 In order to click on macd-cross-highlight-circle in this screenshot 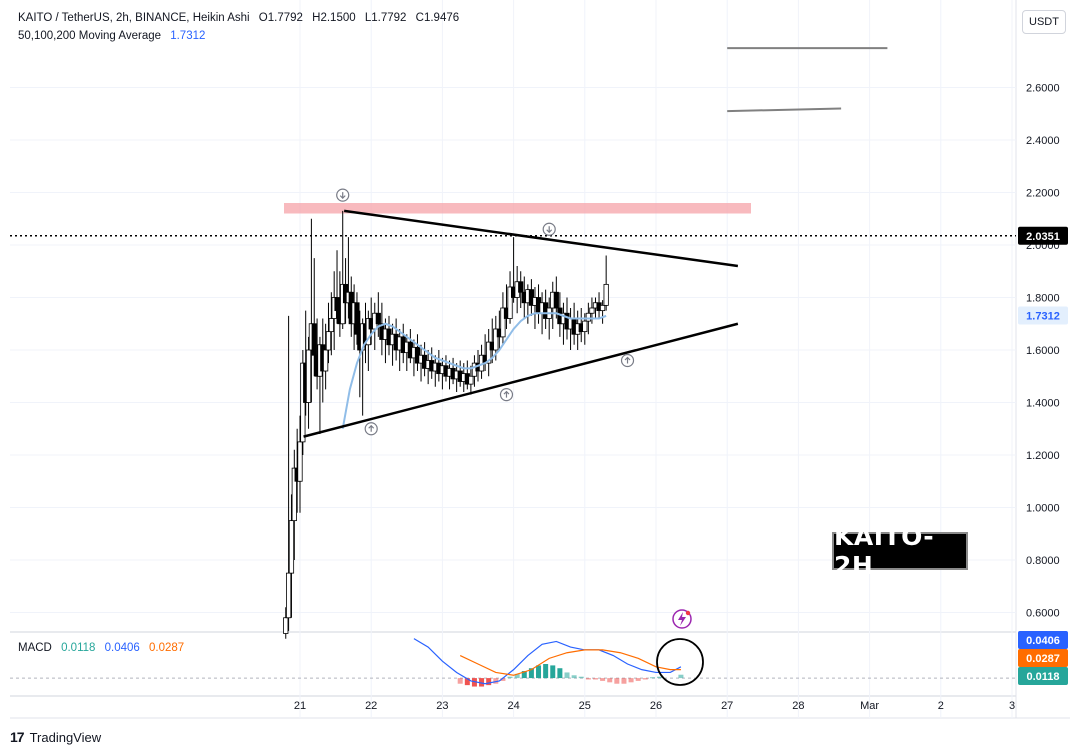, I will do `click(680, 662)`.